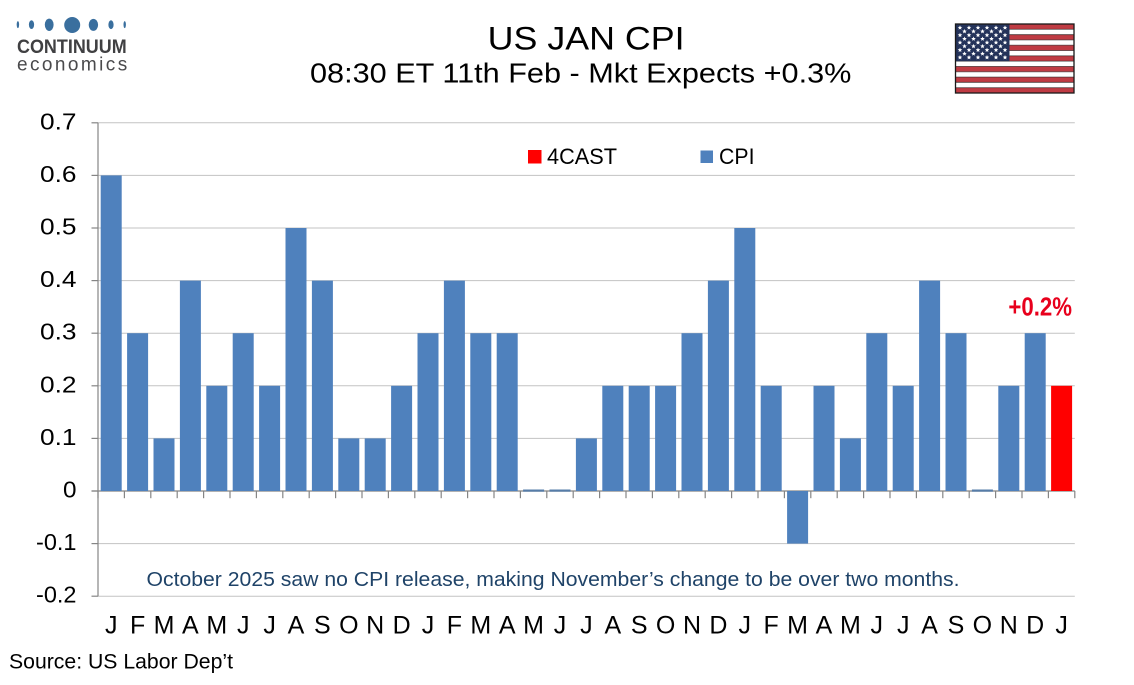 The width and height of the screenshot is (1134, 685). I want to click on svg-text: Source: US Labor Dep’t, so click(121, 662).